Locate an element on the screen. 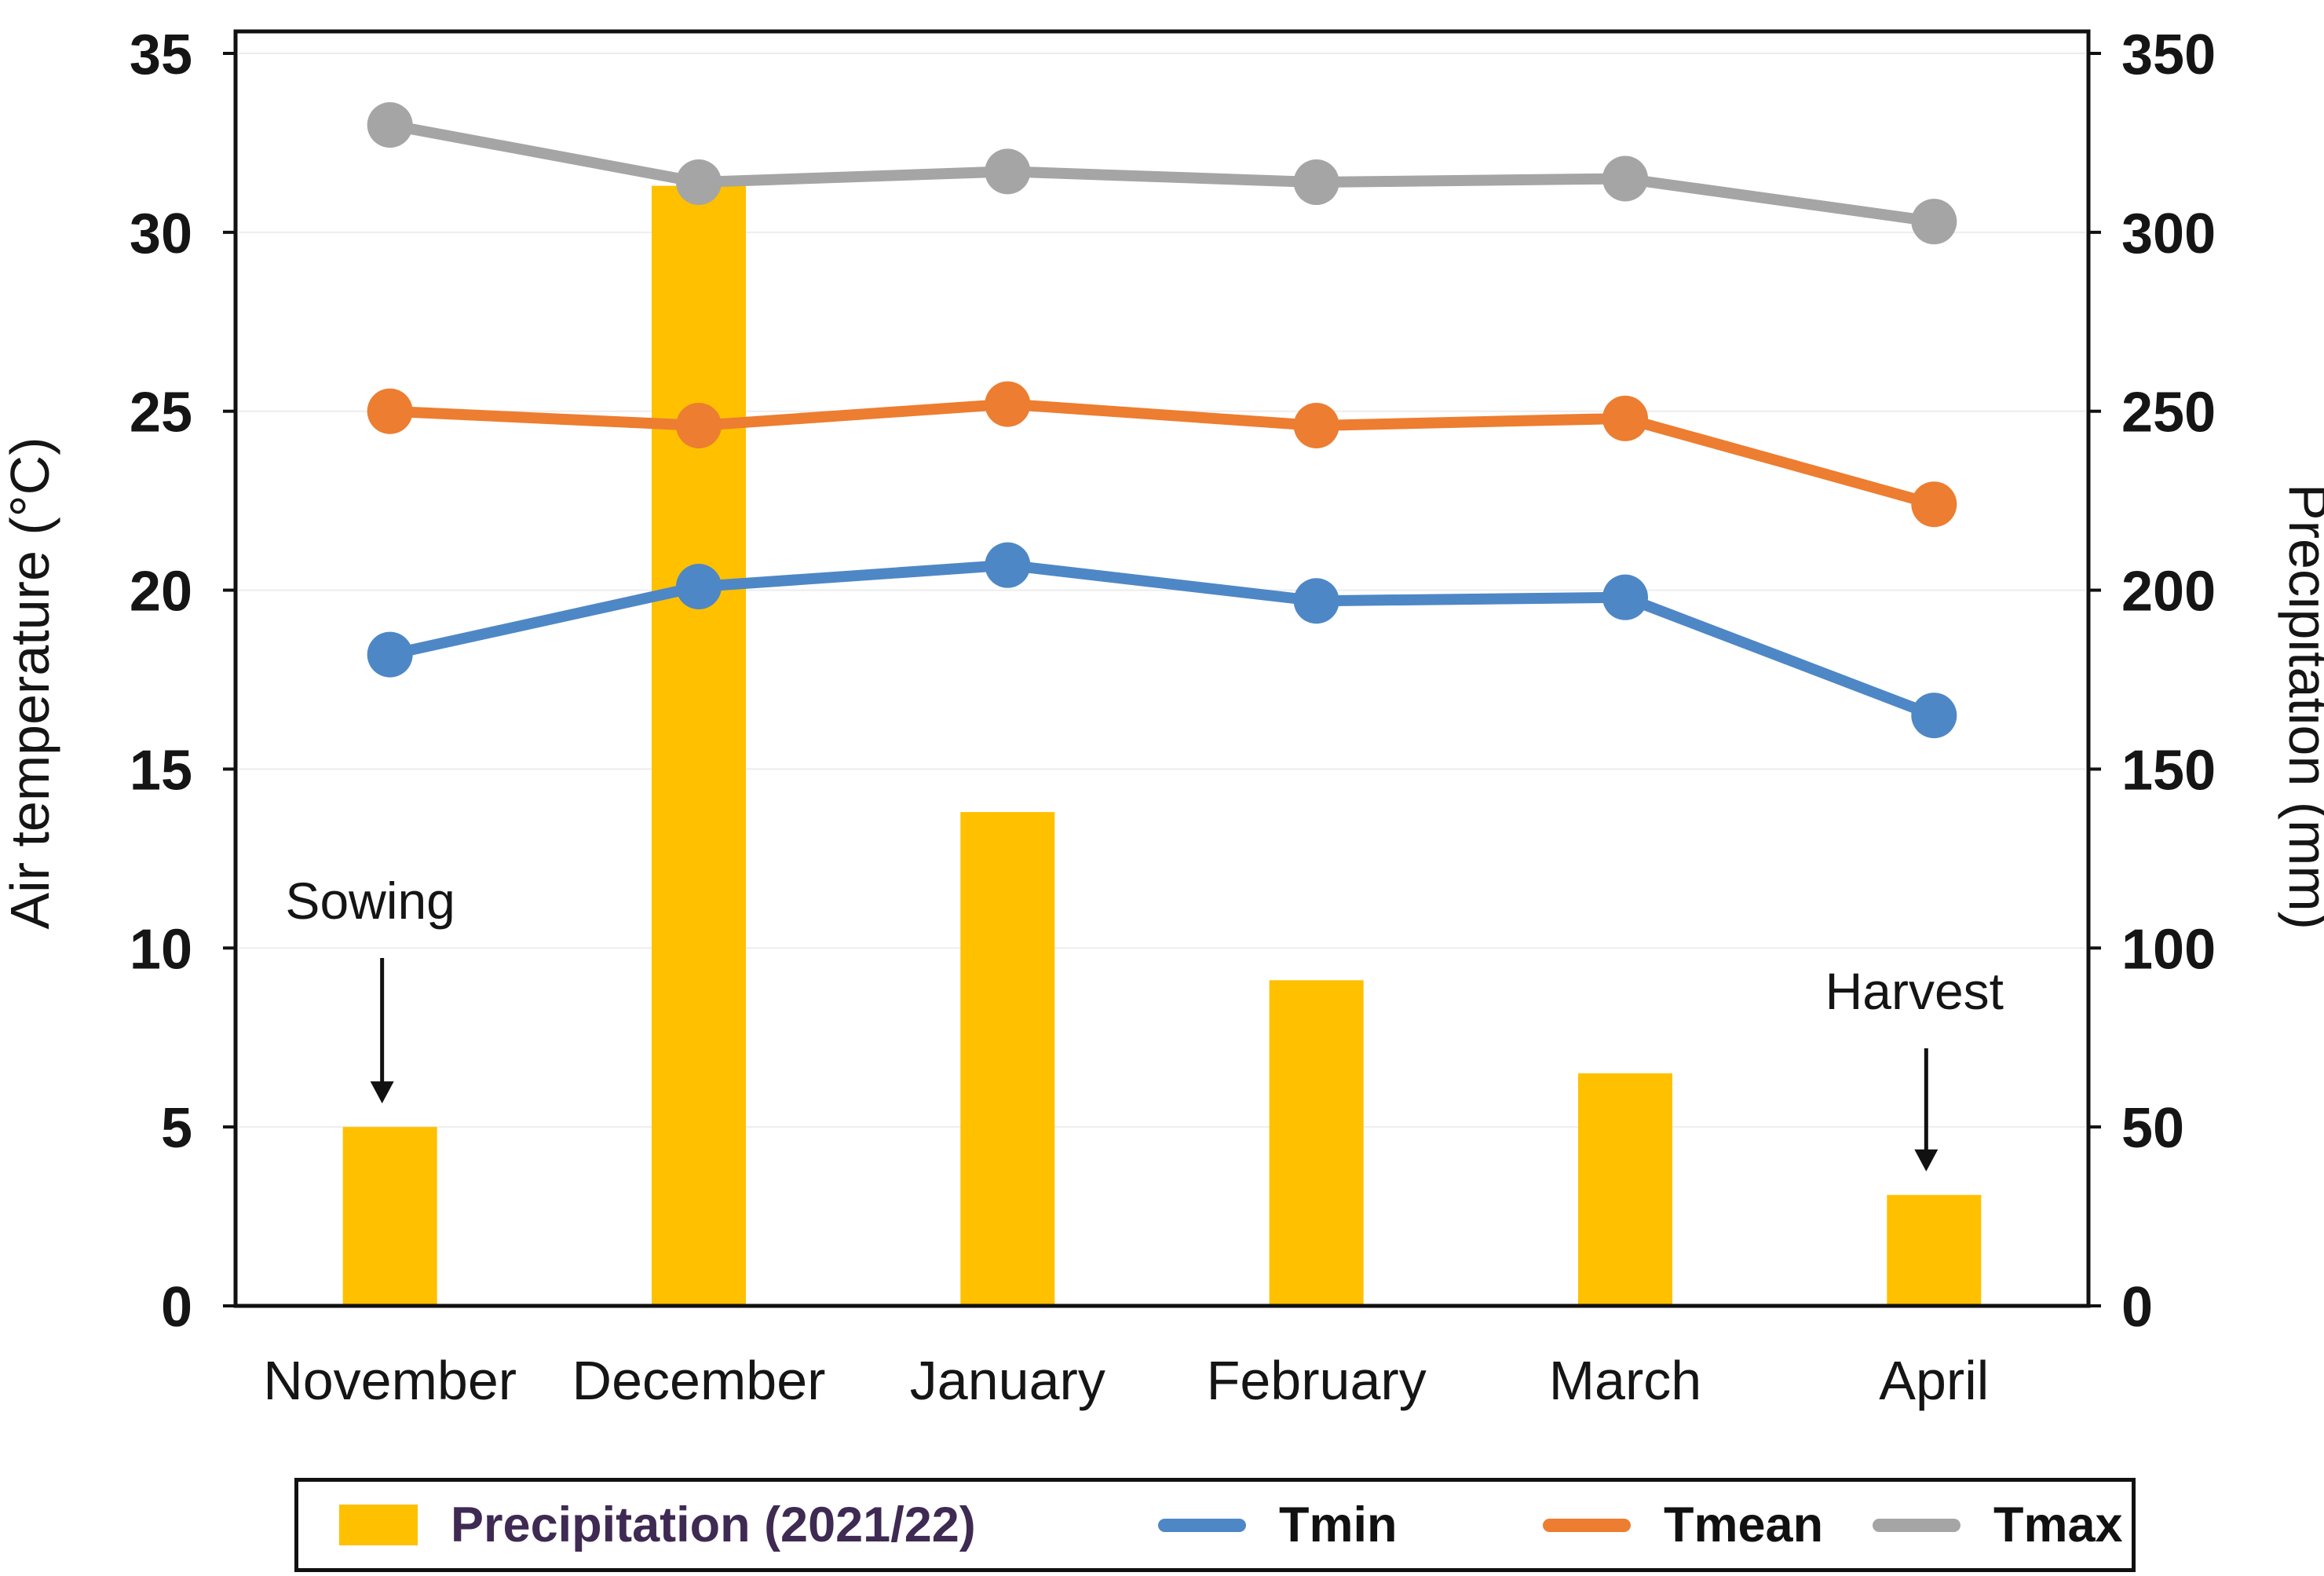 The width and height of the screenshot is (2324, 1576). month-label-november: November is located at coordinates (390, 1380).